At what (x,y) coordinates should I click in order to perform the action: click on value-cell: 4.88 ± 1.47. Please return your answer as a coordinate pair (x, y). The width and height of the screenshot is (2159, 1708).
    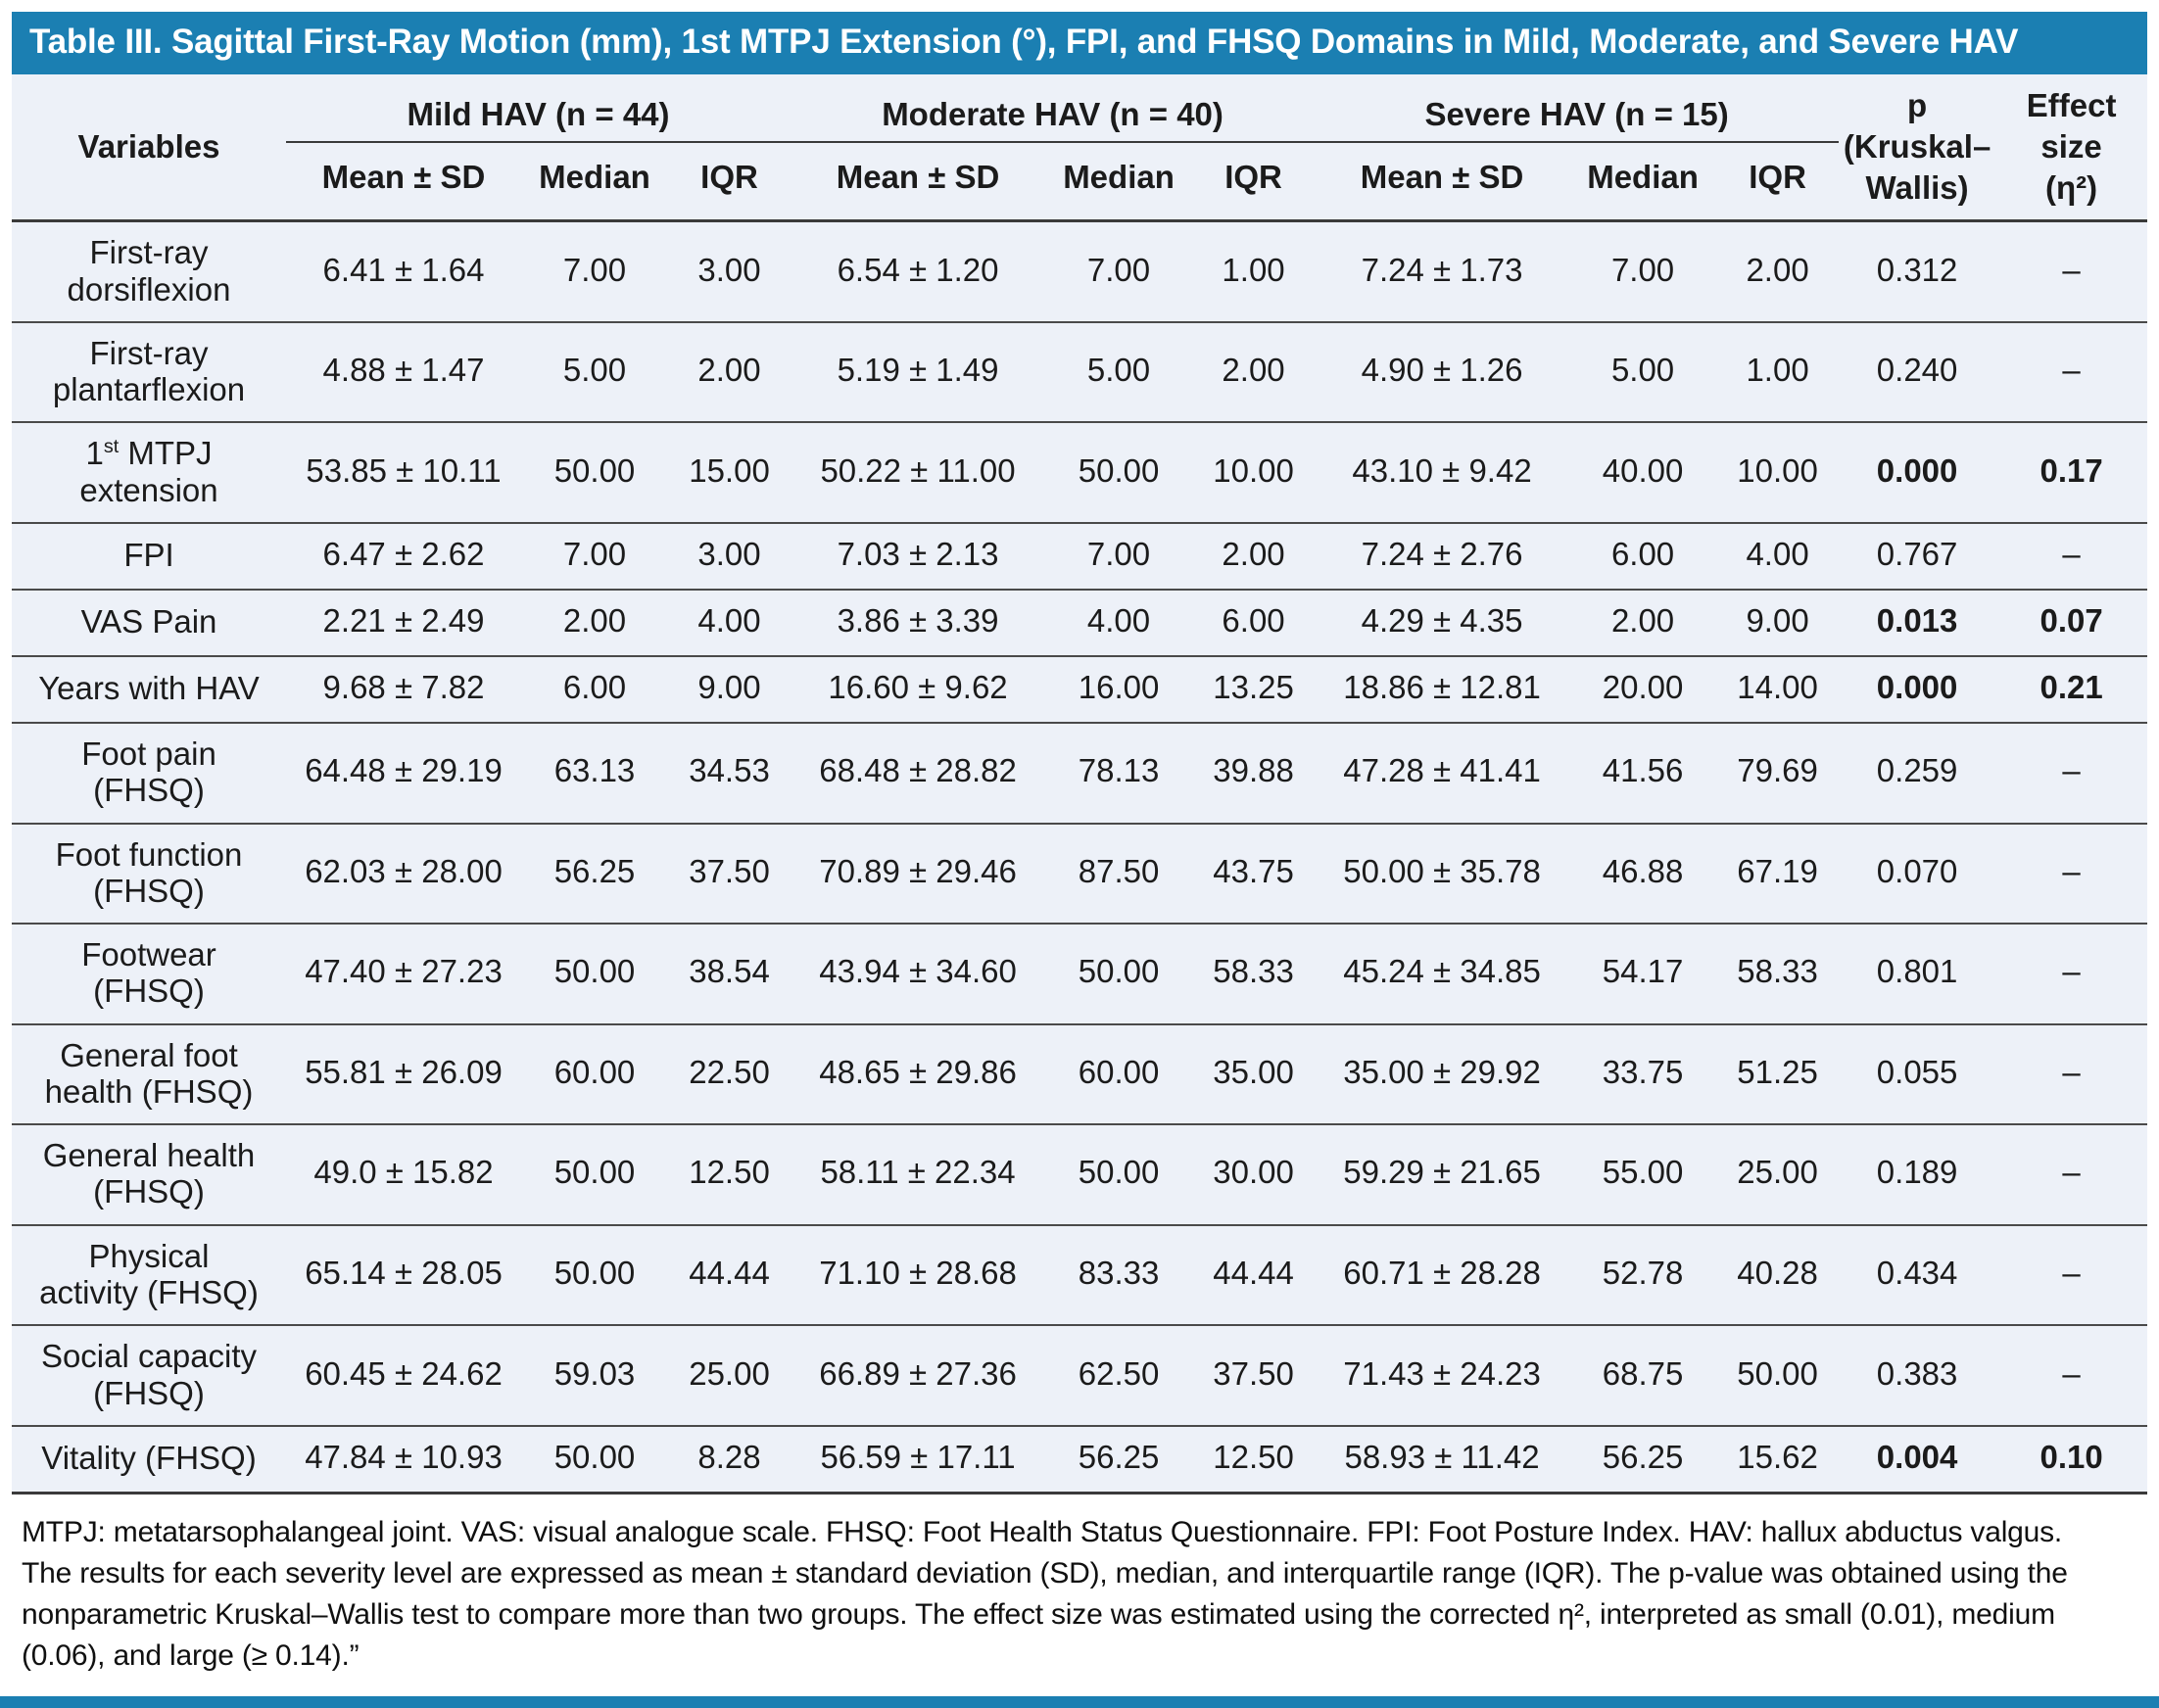
    Looking at the image, I should click on (404, 372).